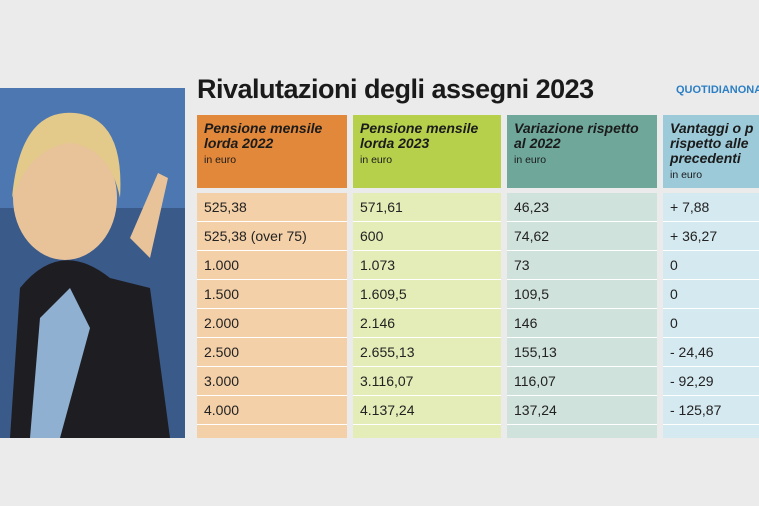 The height and width of the screenshot is (506, 759). Describe the element at coordinates (709, 143) in the screenshot. I see `header-line: rispetto alle` at that location.